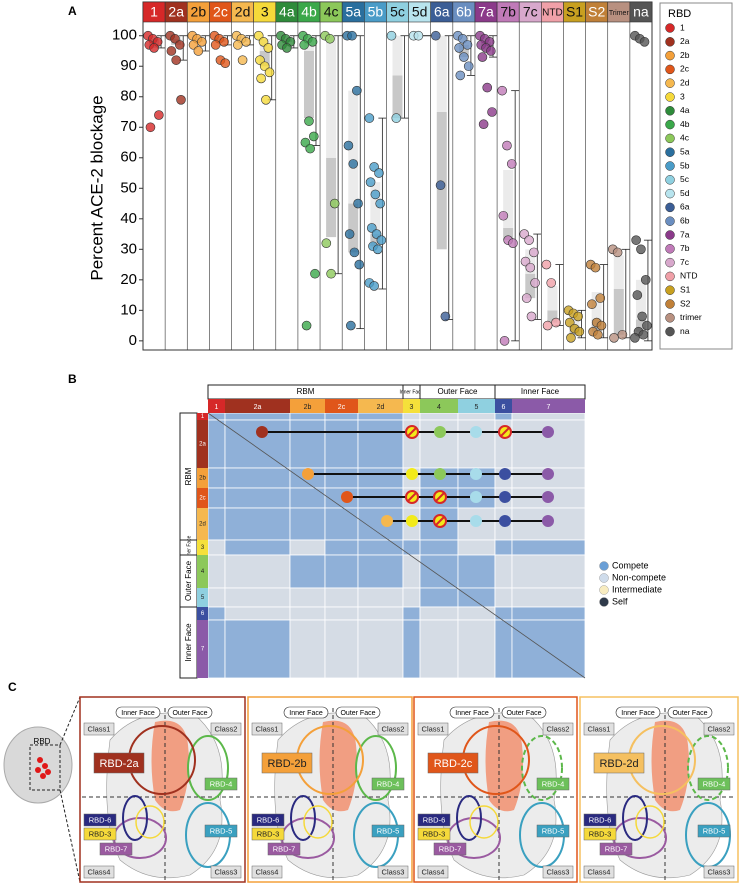 The width and height of the screenshot is (741, 886). Describe the element at coordinates (412, 407) in the screenshot. I see `column-label: 3` at that location.